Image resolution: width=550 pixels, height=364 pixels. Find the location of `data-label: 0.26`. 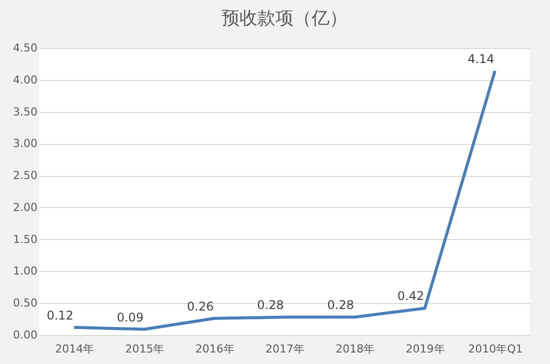

data-label: 0.26 is located at coordinates (200, 306).